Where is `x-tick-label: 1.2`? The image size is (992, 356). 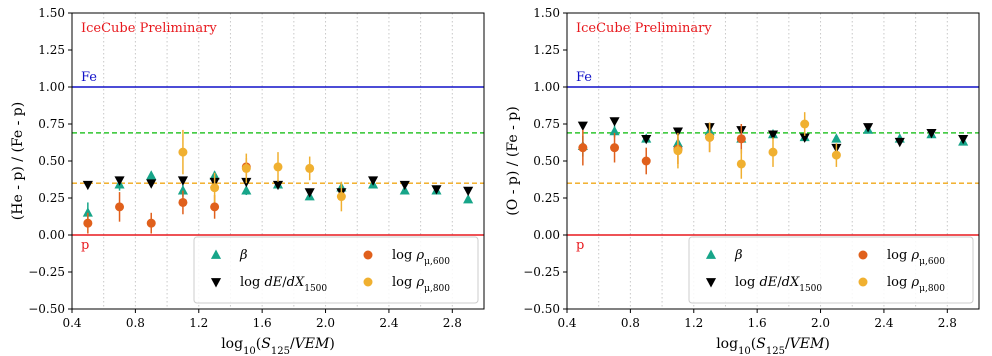 x-tick-label: 1.2 is located at coordinates (693, 323).